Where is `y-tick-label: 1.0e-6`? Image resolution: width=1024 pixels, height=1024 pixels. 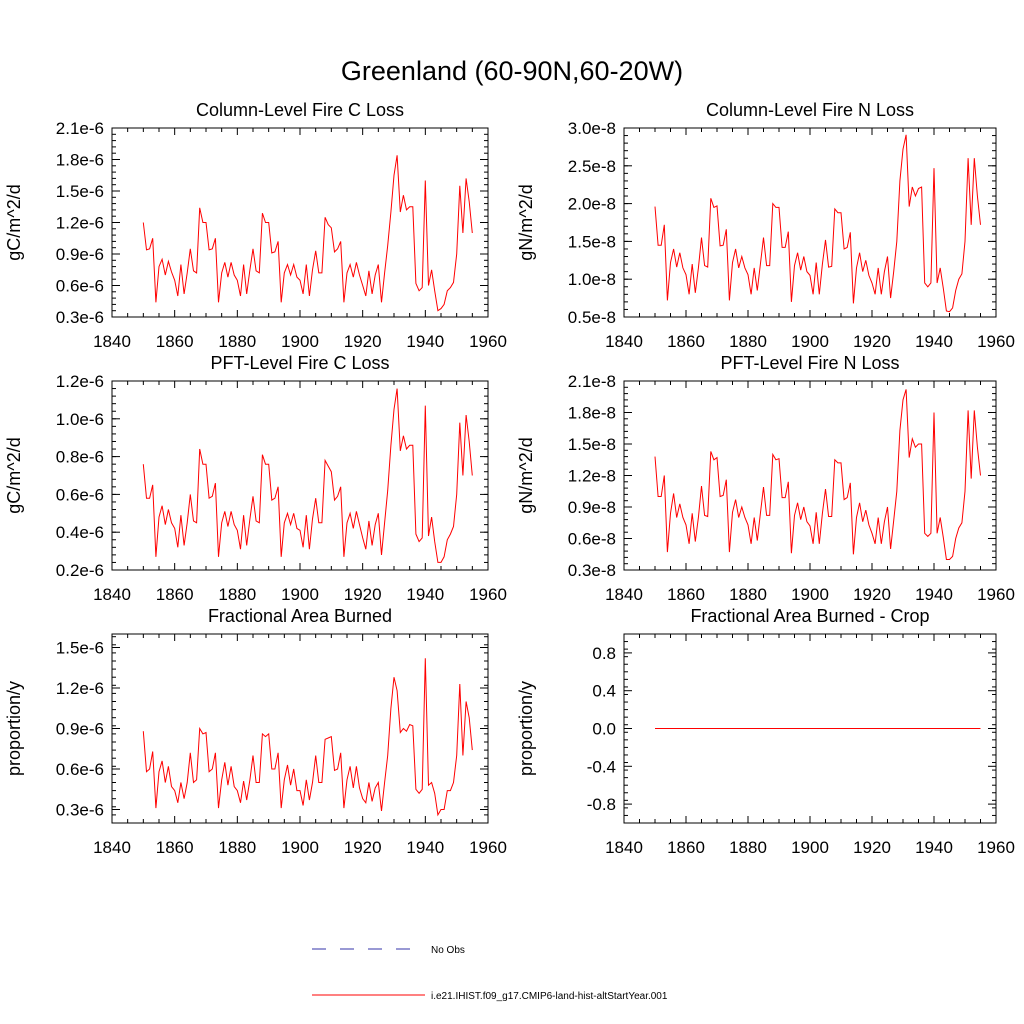
y-tick-label: 1.0e-6 is located at coordinates (80, 419).